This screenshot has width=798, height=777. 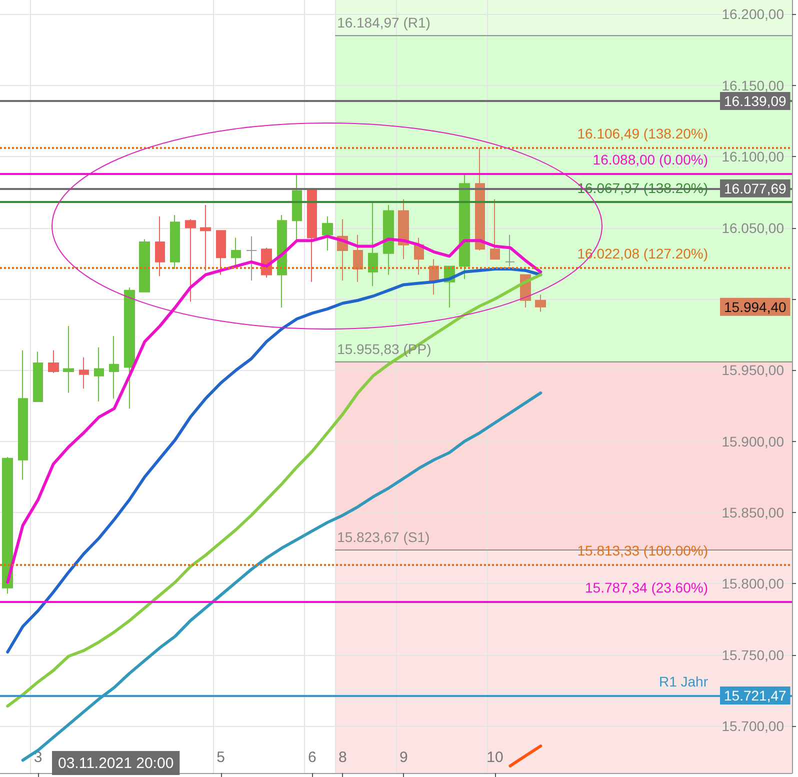 I want to click on y-tick-label: 15.900,00, so click(x=753, y=441).